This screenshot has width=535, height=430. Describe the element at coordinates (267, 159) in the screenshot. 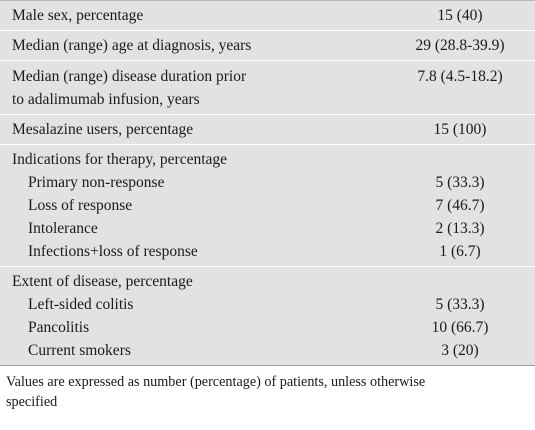

I see `group-header: Indications for therapy, percentage` at that location.